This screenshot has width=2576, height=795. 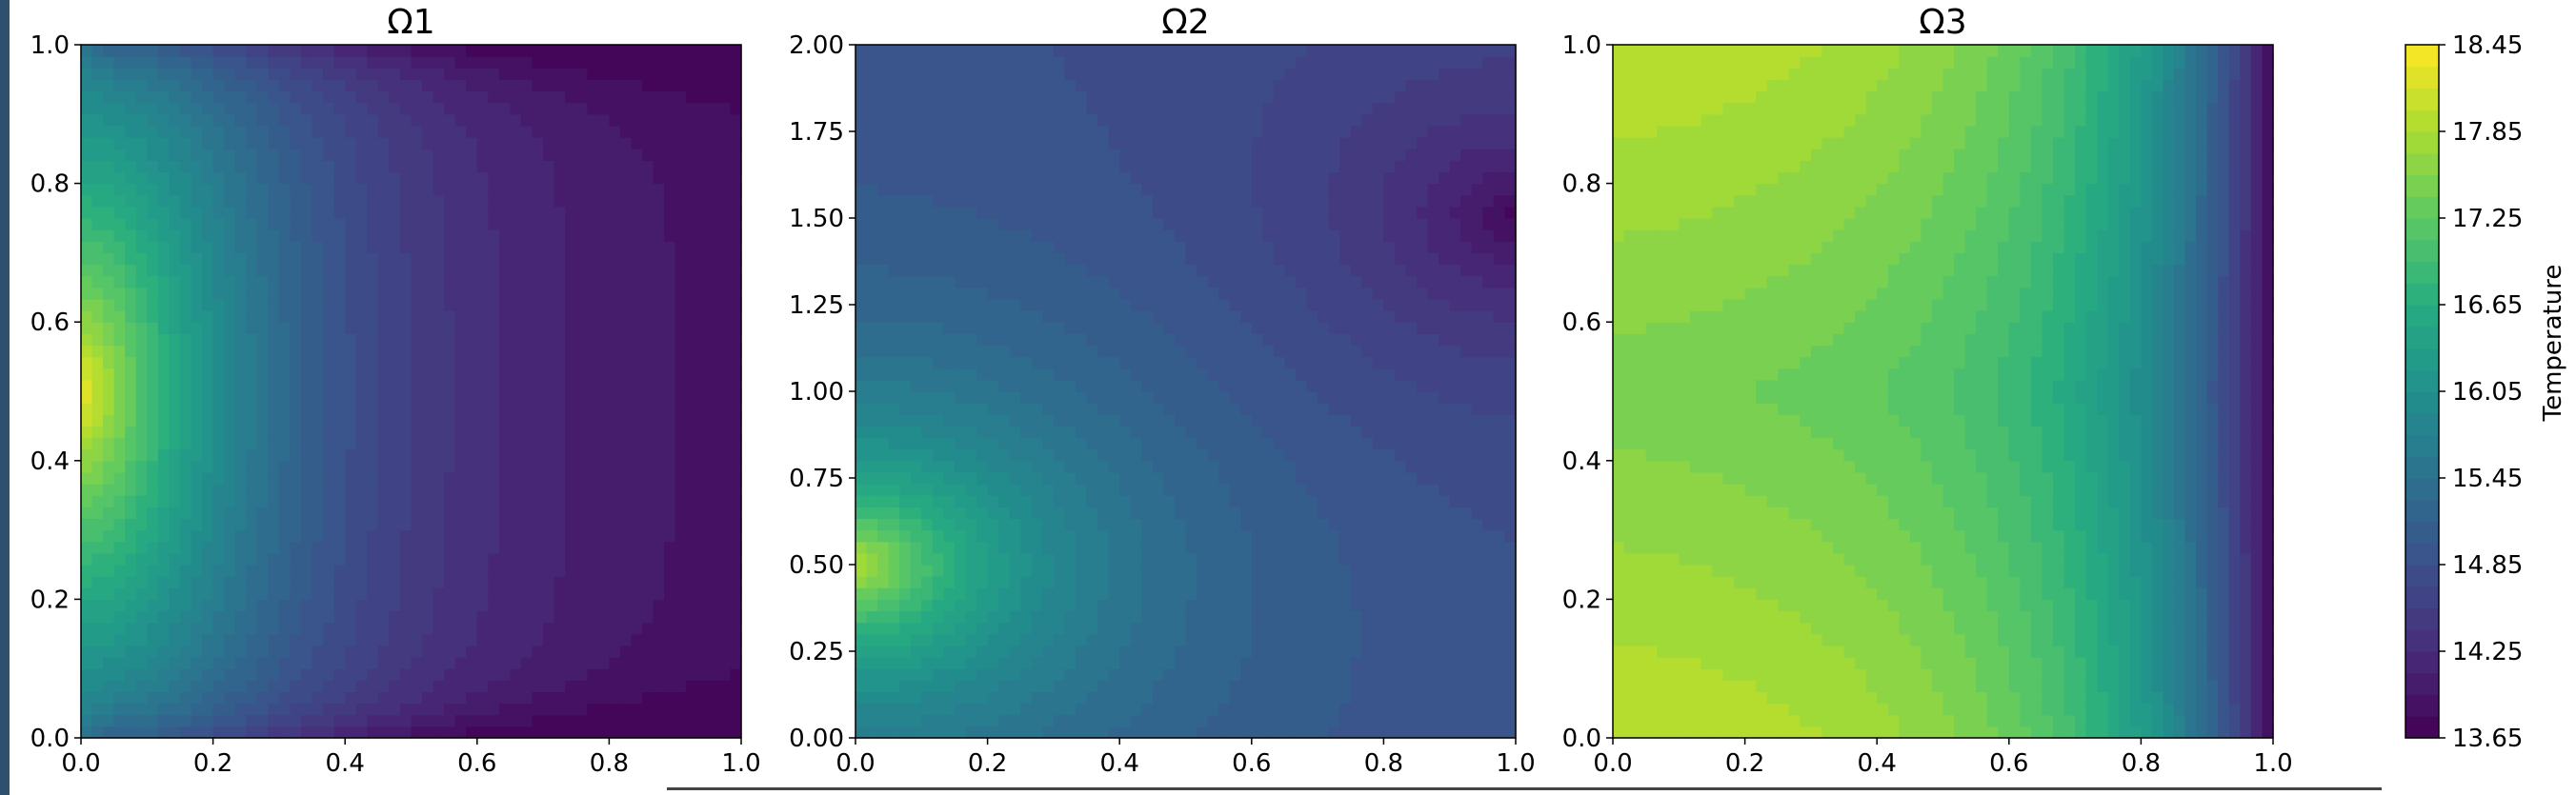 What do you see at coordinates (50, 461) in the screenshot?
I see `y-tick-label: 0.4` at bounding box center [50, 461].